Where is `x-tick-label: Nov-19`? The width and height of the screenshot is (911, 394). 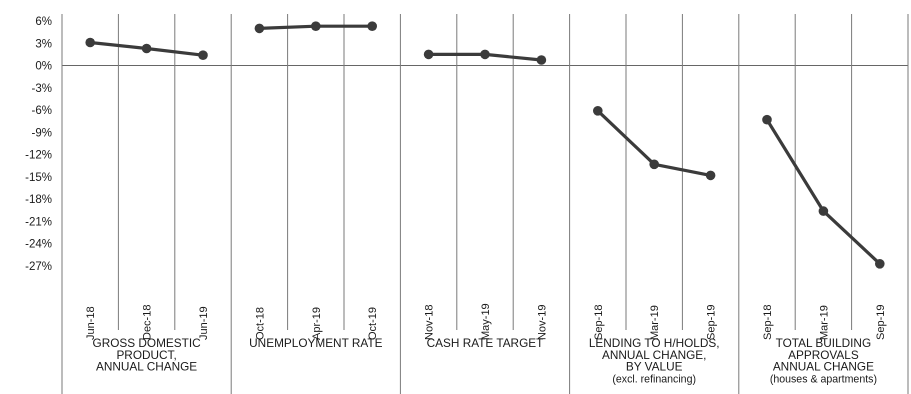 x-tick-label: Nov-19 is located at coordinates (542, 322).